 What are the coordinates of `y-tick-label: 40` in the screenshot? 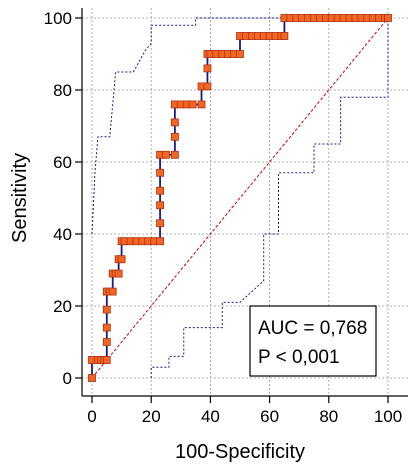 It's located at (62, 234).